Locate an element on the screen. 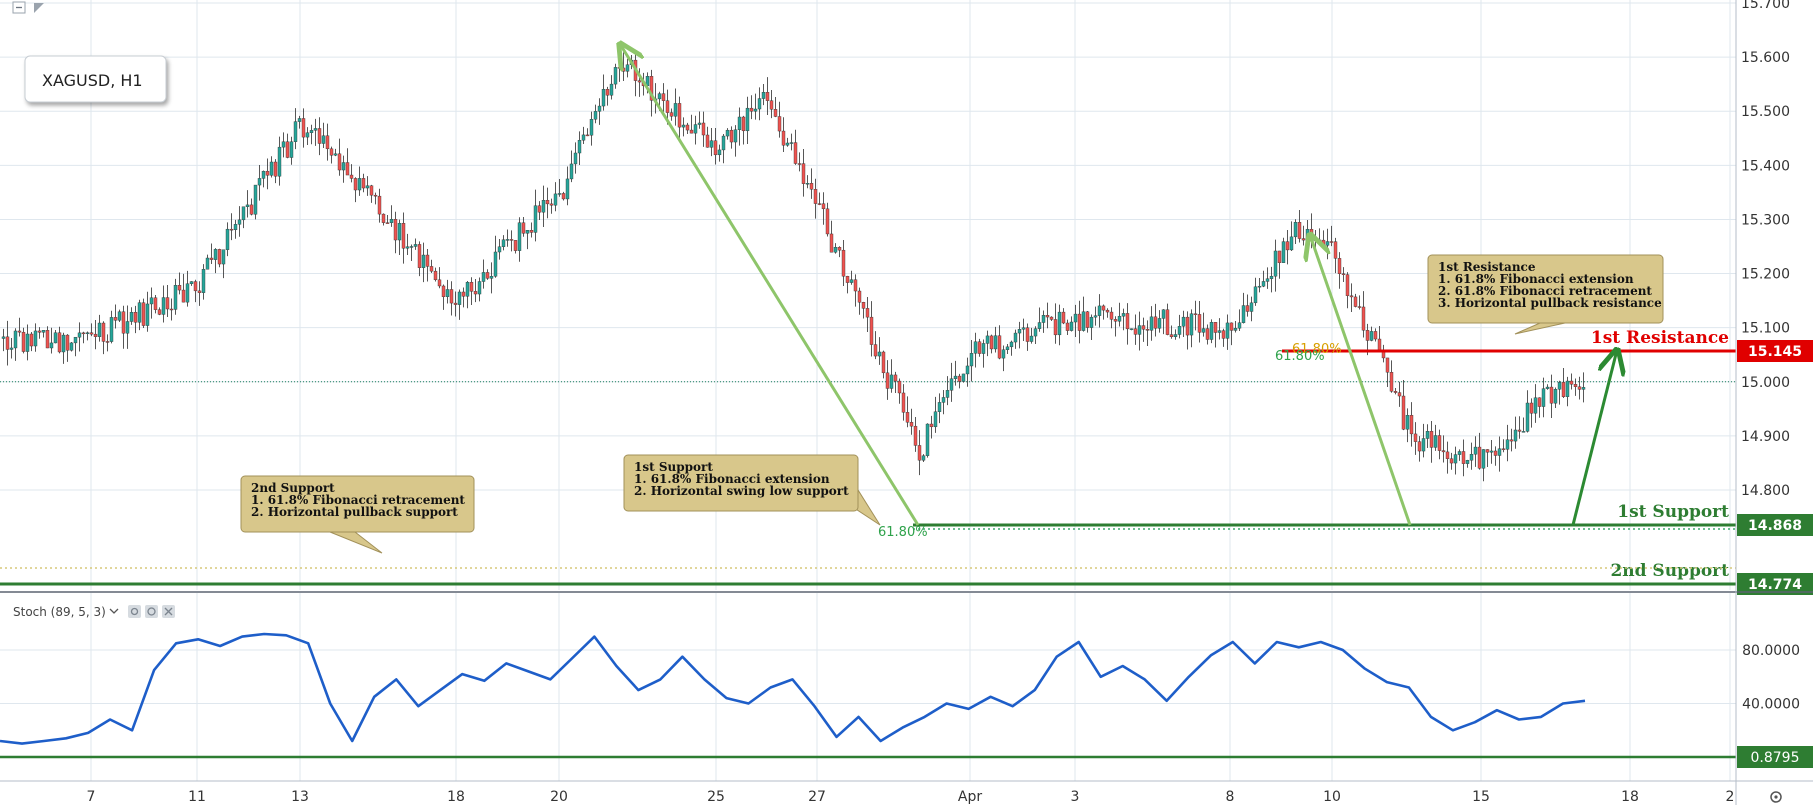 This screenshot has width=1813, height=809. settings-button is located at coordinates (151, 611).